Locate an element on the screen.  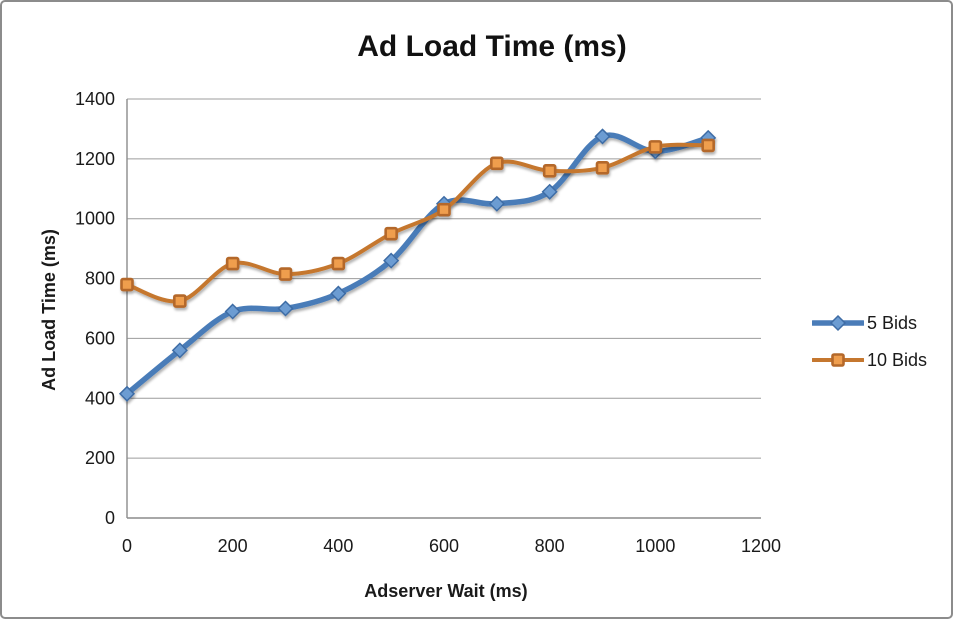
chart-title: Ad Load Time (ms) is located at coordinates (492, 46).